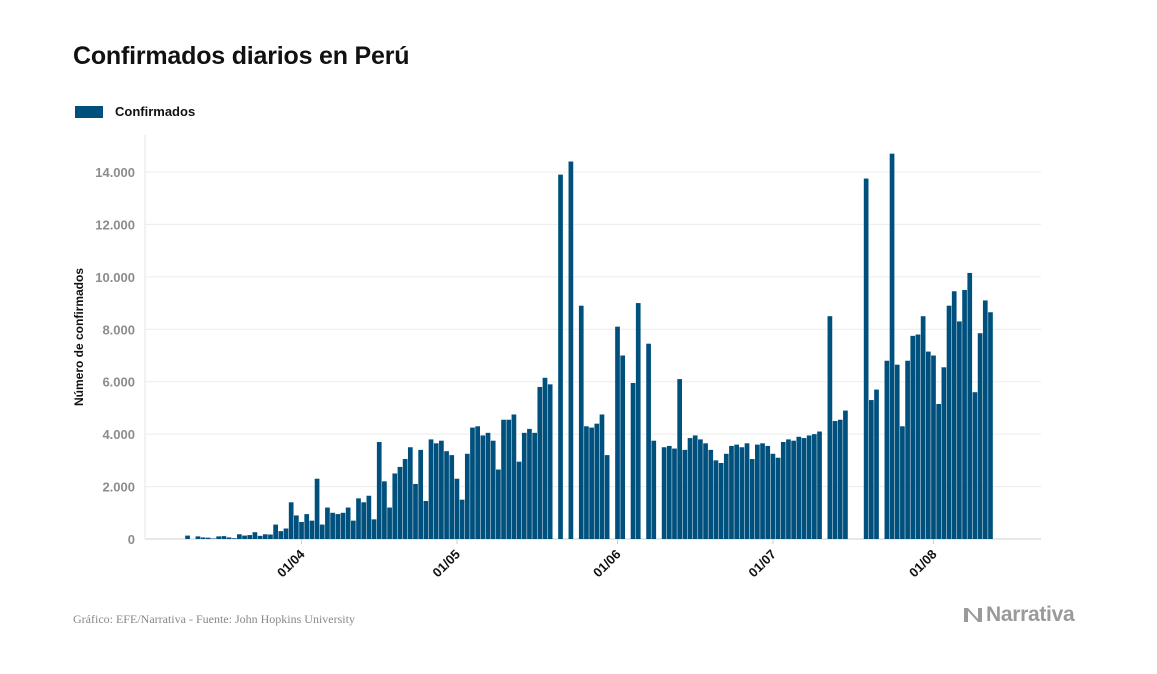 The height and width of the screenshot is (674, 1157). Describe the element at coordinates (446, 564) in the screenshot. I see `x-tick-label: 01/05` at that location.